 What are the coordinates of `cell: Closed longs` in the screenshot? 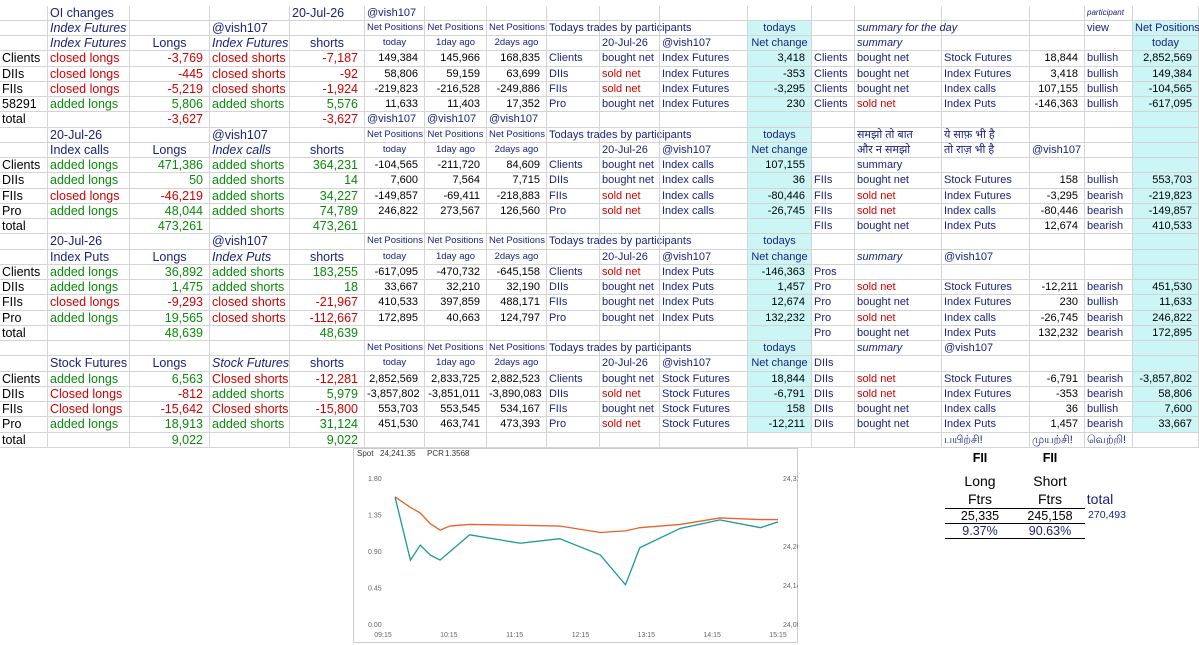 It's located at (89, 410).